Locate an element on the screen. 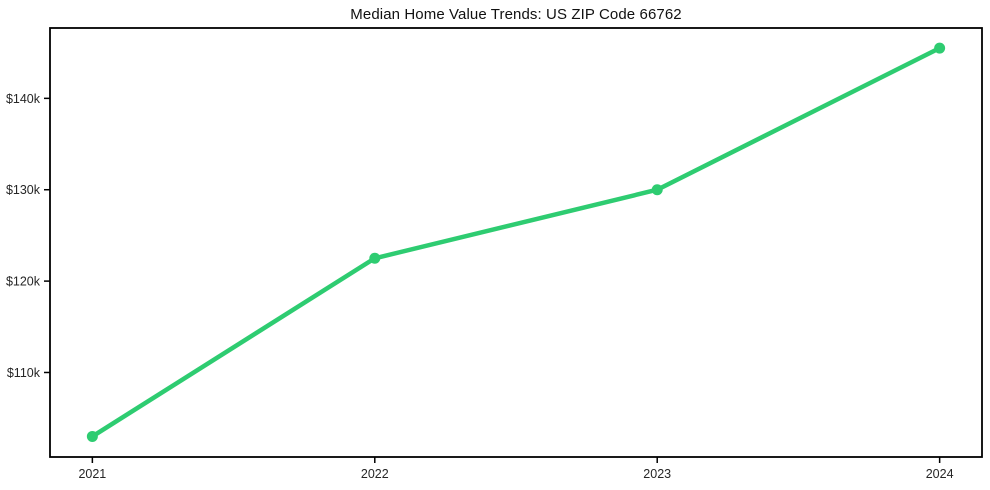  x-tick-label: 2023 is located at coordinates (657, 474).